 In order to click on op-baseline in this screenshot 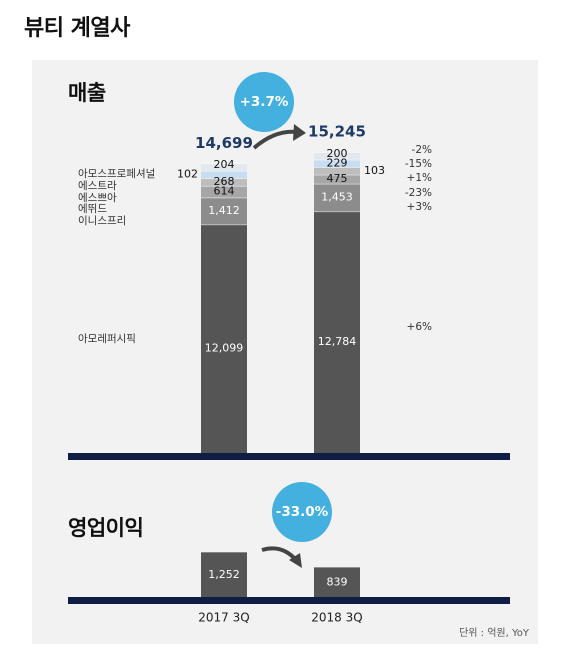, I will do `click(289, 600)`.